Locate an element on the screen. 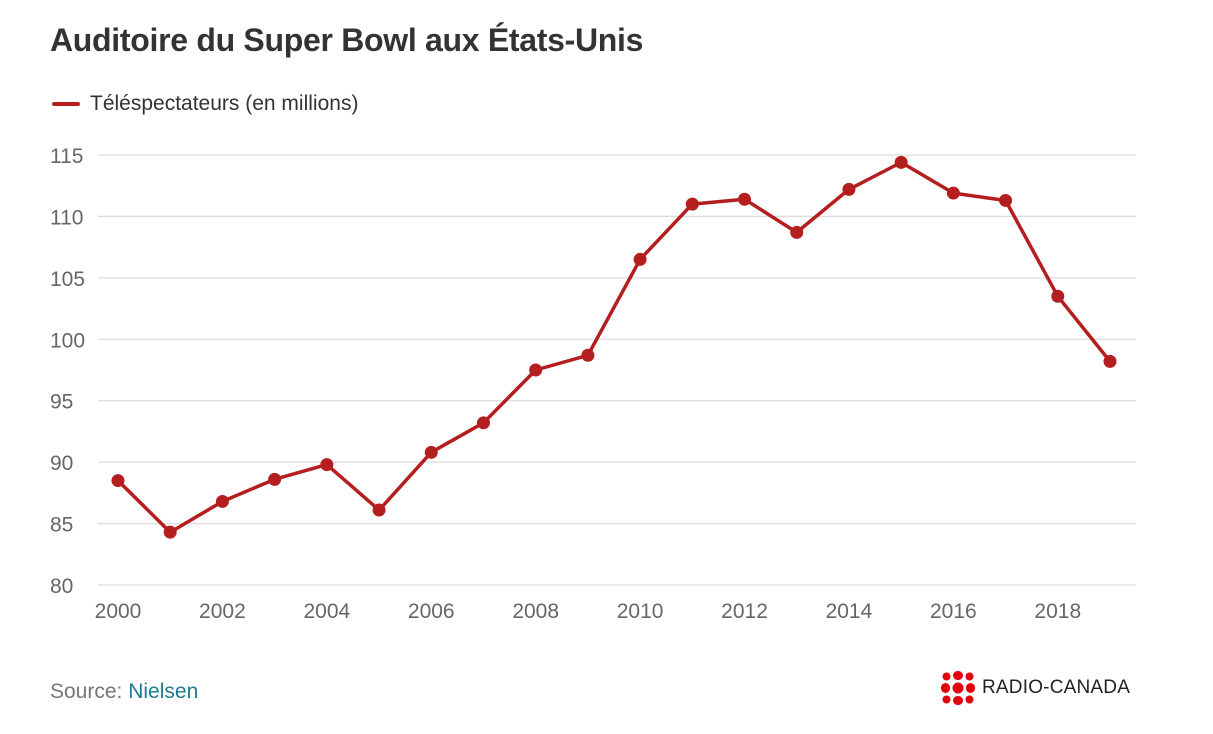 This screenshot has height=734, width=1213. x-axis-ticks: 2000 2002 2004 2006 2008 2010 2012 2014 2016 2018 is located at coordinates (588, 611).